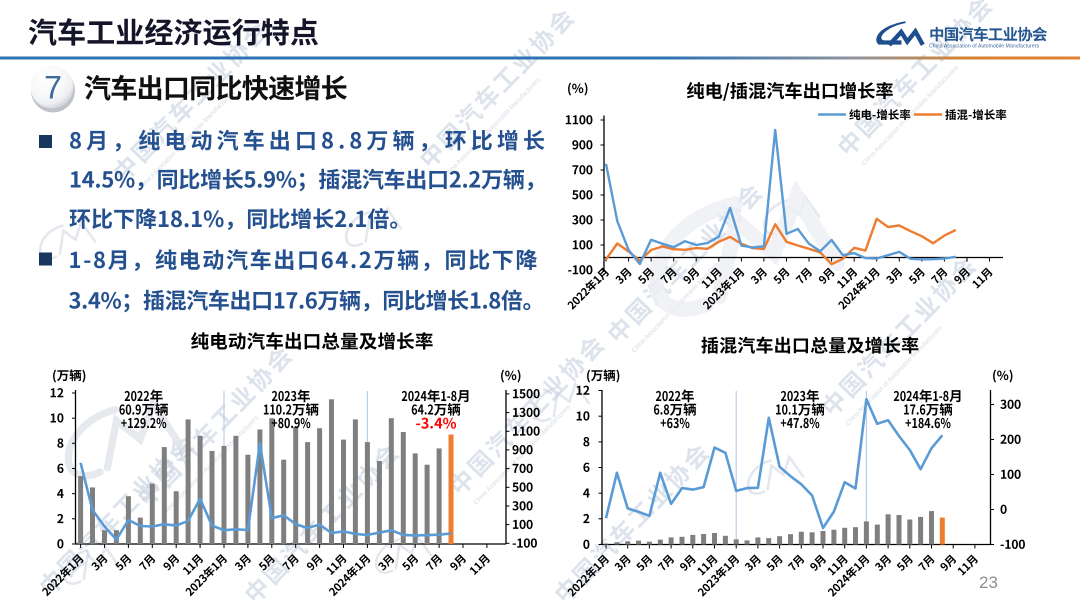 This screenshot has height=607, width=1080. What do you see at coordinates (53, 88) in the screenshot?
I see `svg-text: 7` at bounding box center [53, 88].